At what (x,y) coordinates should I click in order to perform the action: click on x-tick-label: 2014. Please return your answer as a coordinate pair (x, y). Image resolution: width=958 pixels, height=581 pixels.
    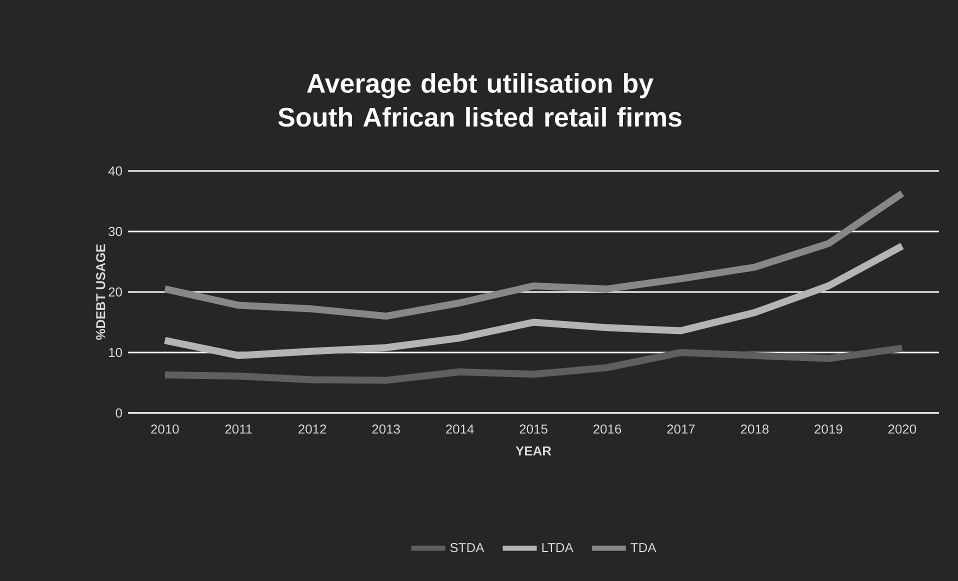
    Looking at the image, I should click on (460, 429).